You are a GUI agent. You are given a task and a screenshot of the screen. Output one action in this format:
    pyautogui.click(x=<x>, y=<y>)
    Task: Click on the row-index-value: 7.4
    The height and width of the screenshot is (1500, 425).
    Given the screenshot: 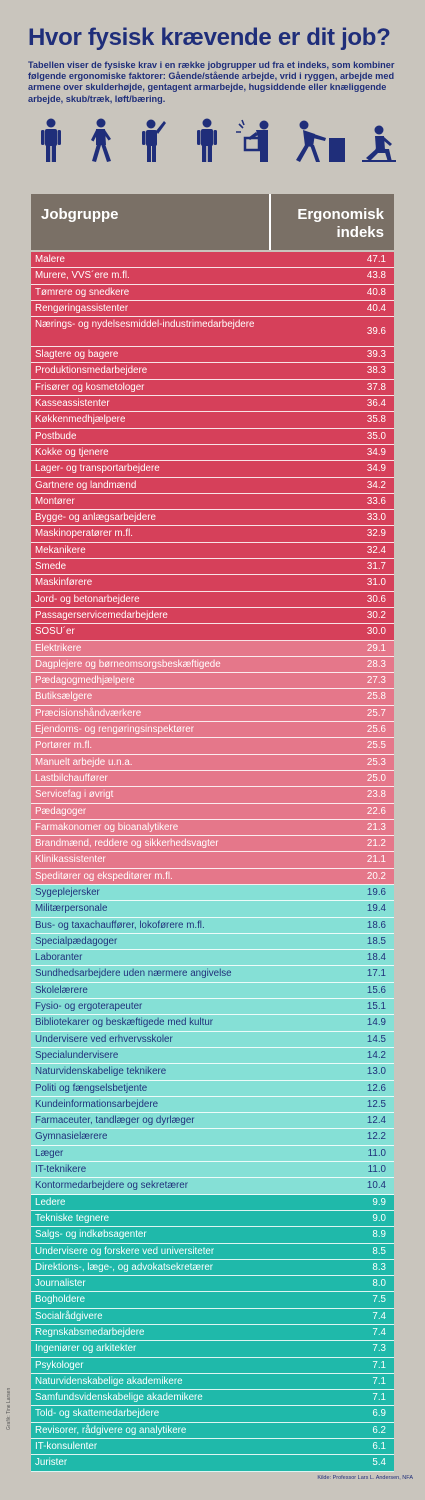 What is the action you would take?
    pyautogui.click(x=379, y=1316)
    